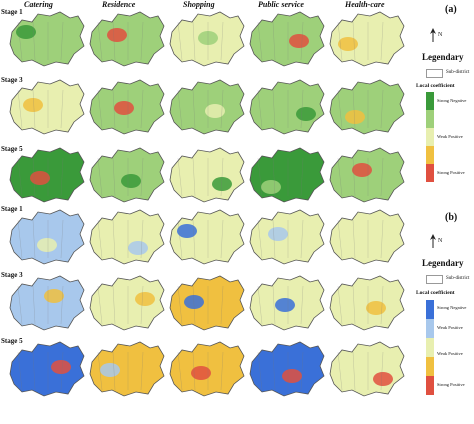 This screenshot has height=424, width=474. What do you see at coordinates (458, 278) in the screenshot?
I see `legend-sub-district-b: Sub-district` at bounding box center [458, 278].